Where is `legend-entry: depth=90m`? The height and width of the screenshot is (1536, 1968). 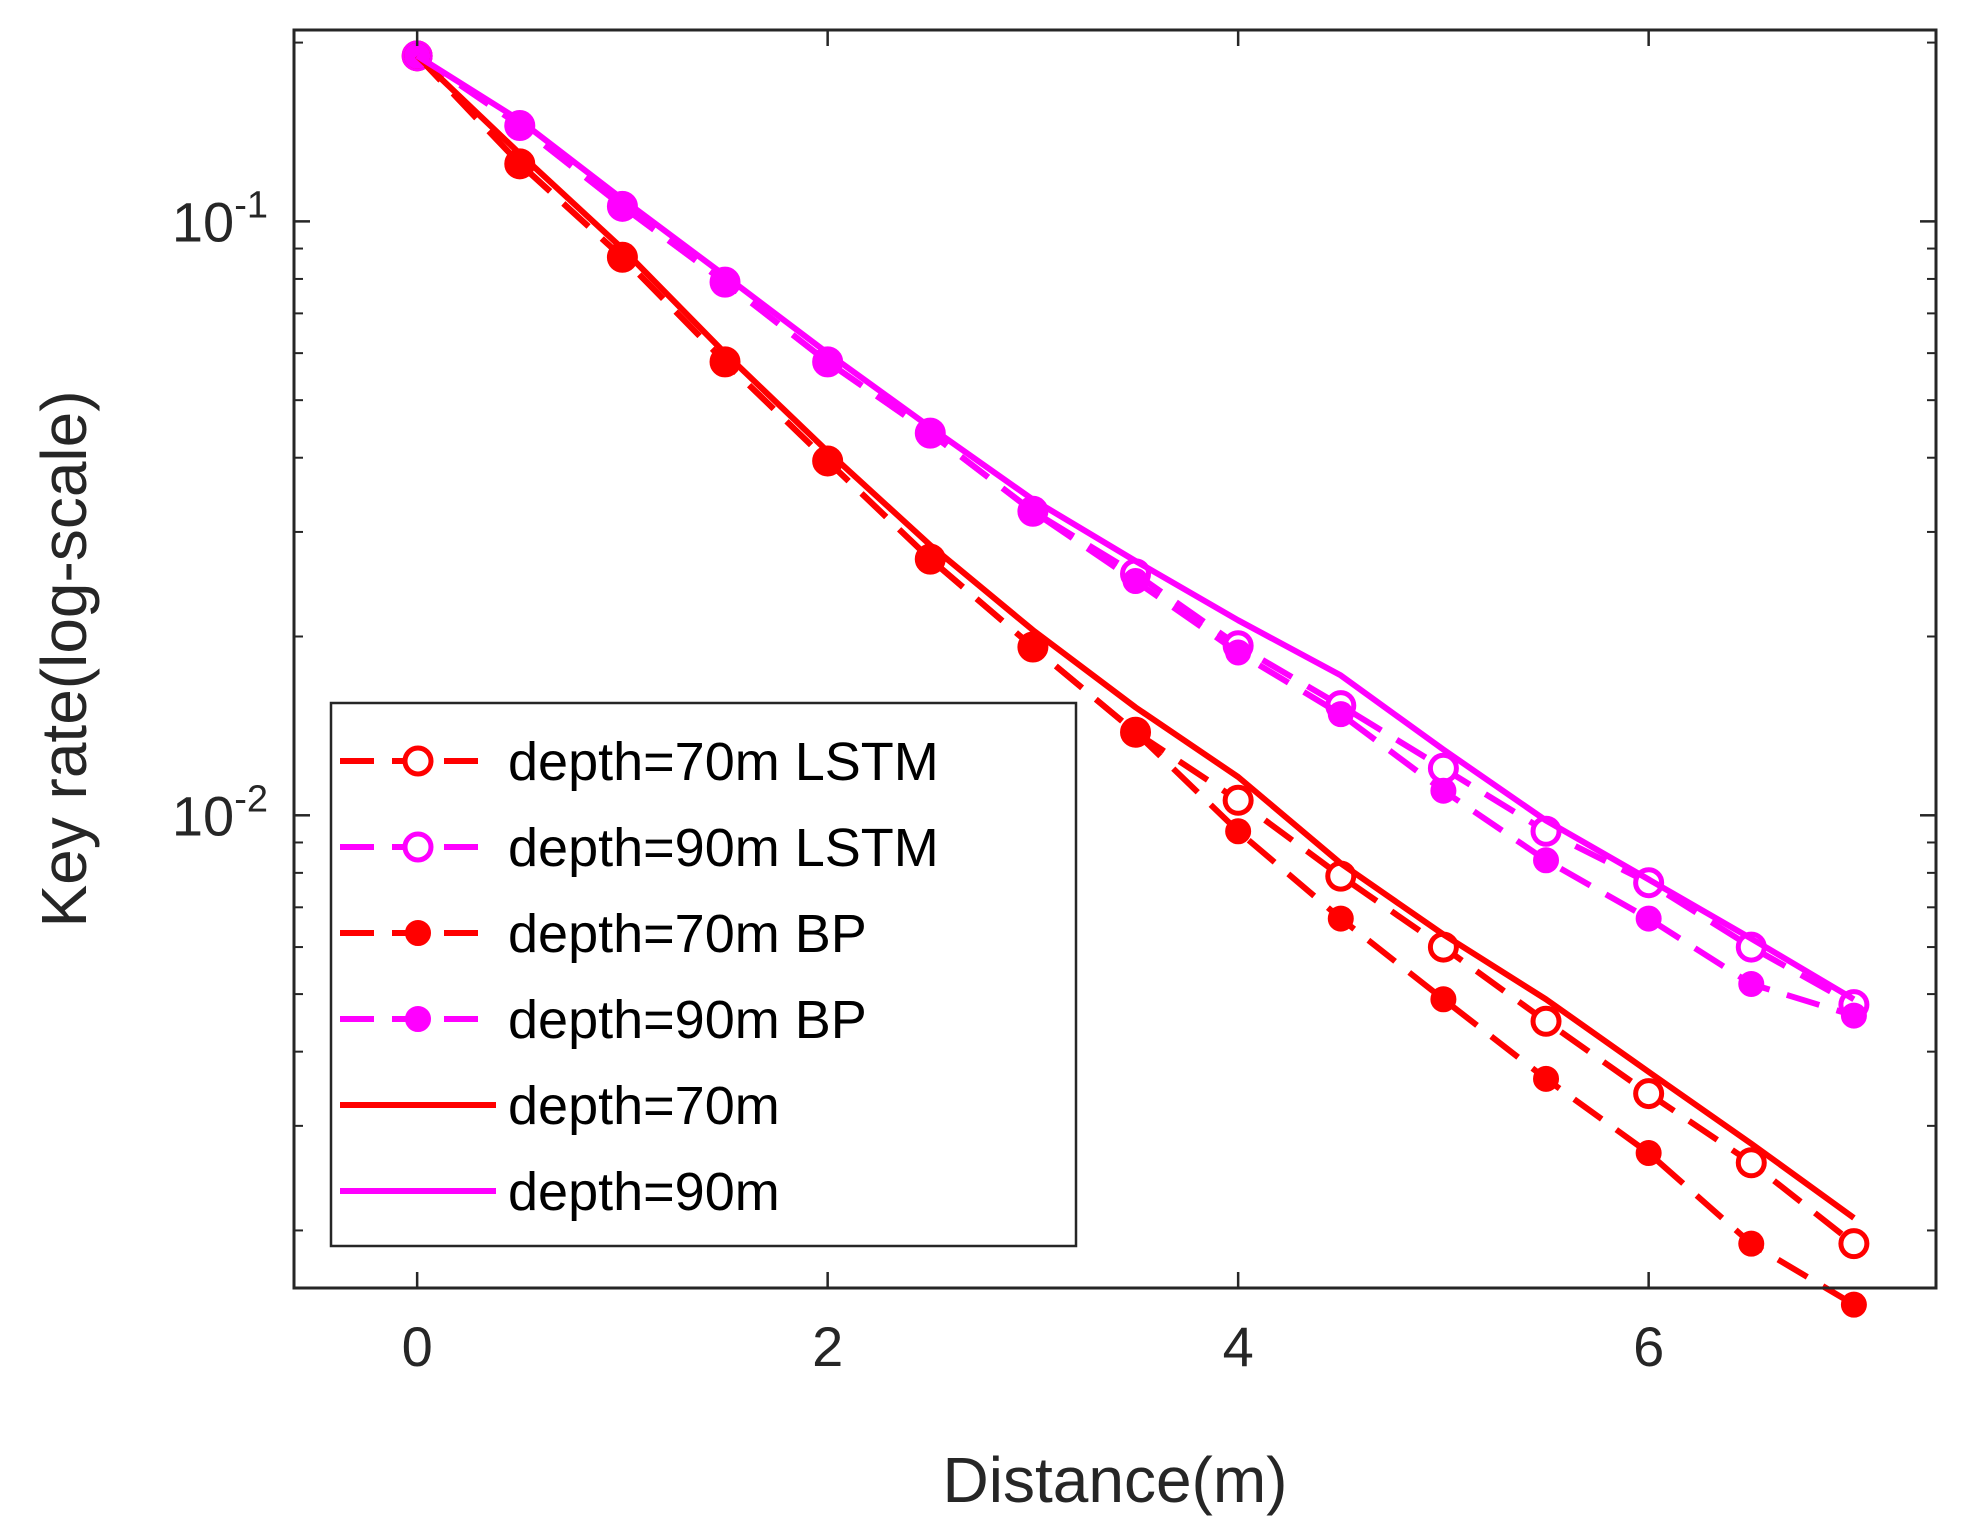 legend-entry: depth=90m is located at coordinates (560, 1192).